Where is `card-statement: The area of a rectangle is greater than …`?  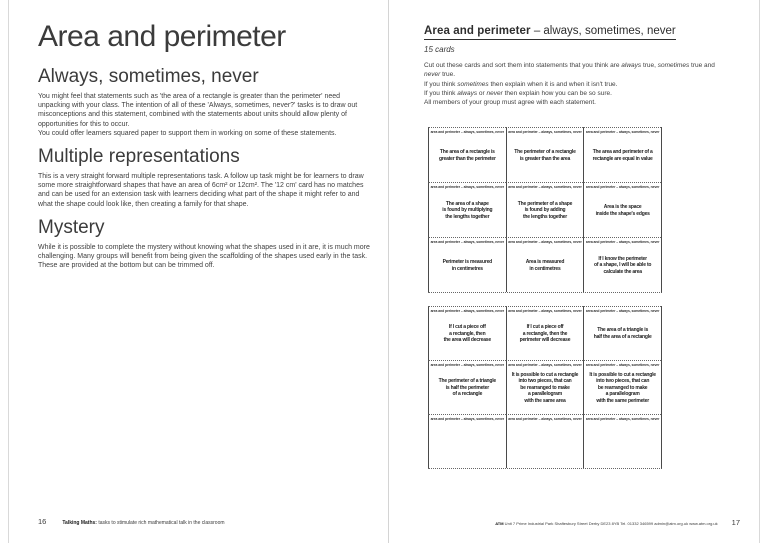 card-statement: The area of a rectangle is greater than … is located at coordinates (467, 155).